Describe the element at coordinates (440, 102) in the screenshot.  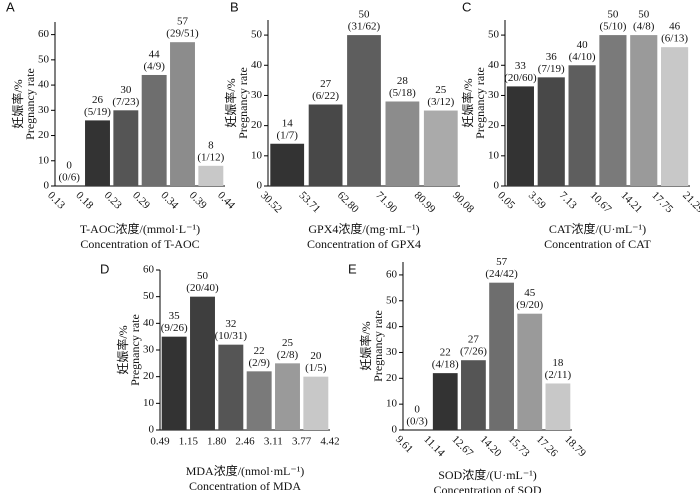
I see `count-label: (3/12)` at that location.